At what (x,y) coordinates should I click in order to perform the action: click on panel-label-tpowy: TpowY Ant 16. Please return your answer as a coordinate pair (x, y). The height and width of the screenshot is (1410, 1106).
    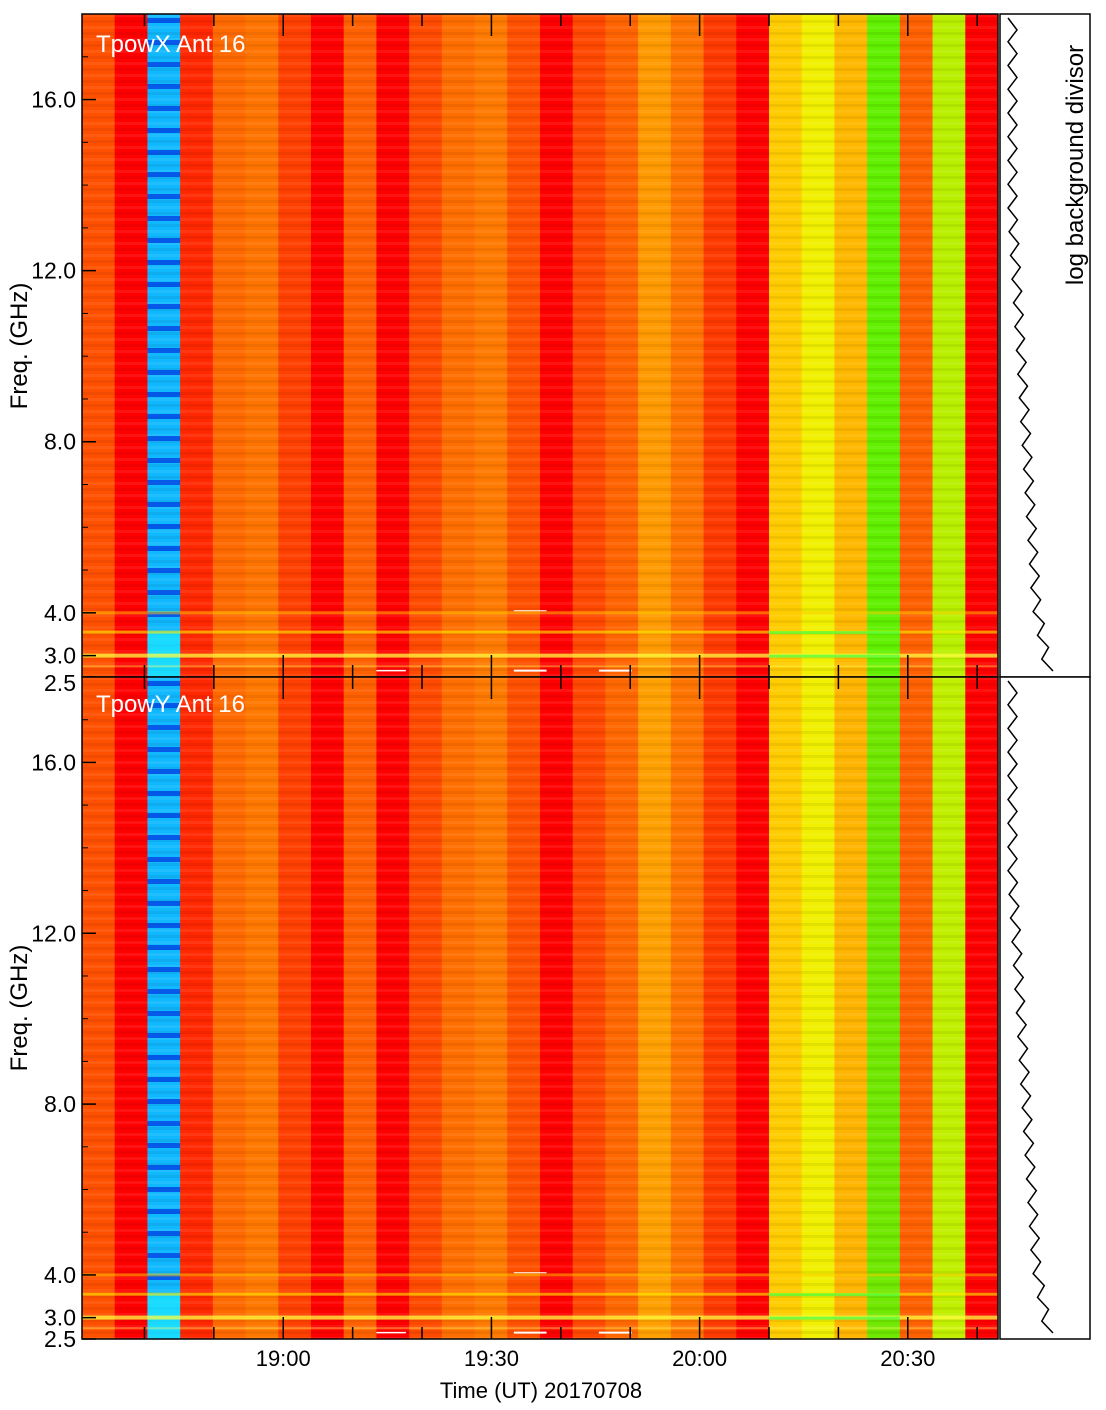
    Looking at the image, I should click on (170, 704).